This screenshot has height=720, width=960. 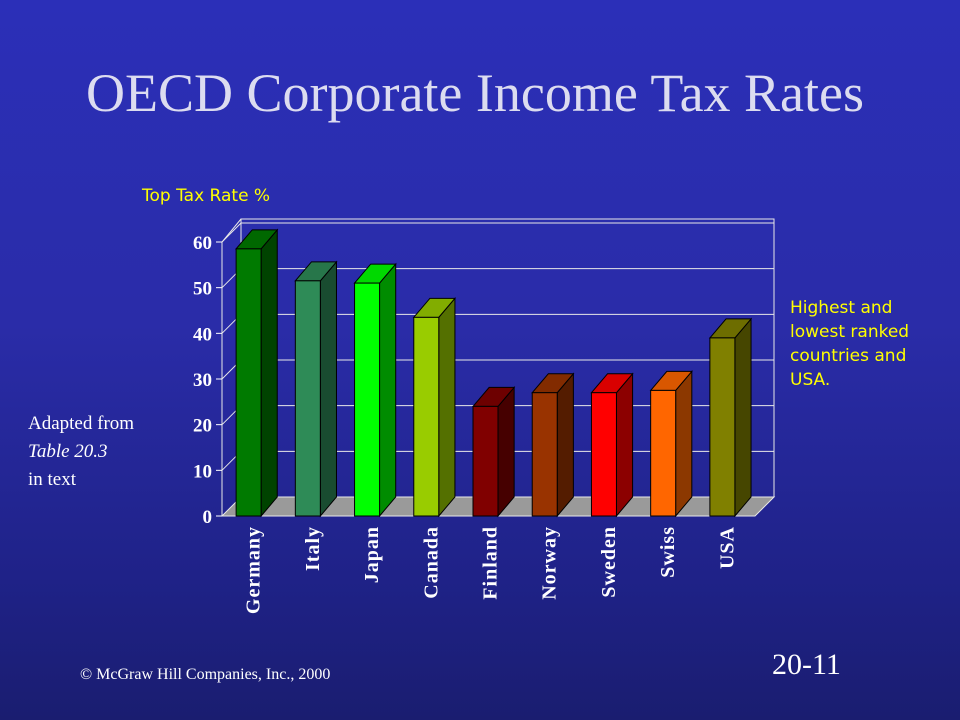 What do you see at coordinates (202, 426) in the screenshot?
I see `y-tick-label: 20` at bounding box center [202, 426].